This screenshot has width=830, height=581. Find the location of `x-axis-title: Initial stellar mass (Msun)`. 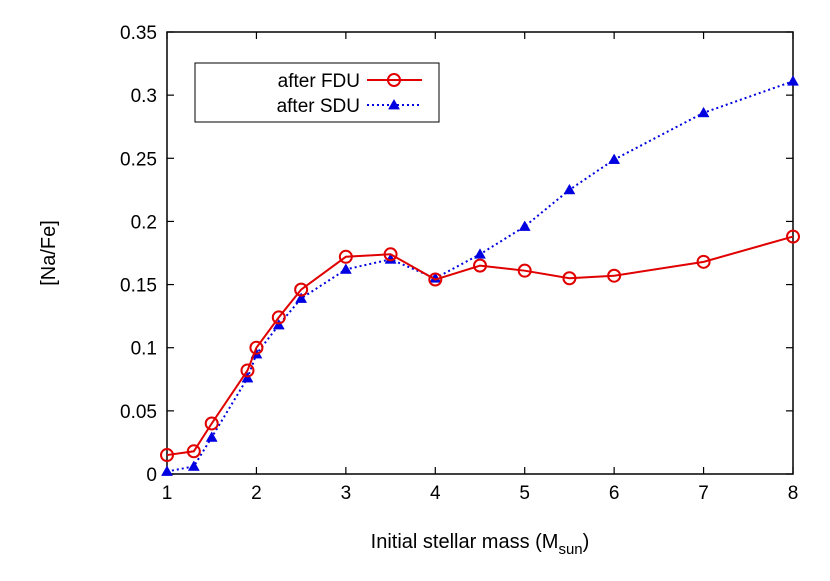

x-axis-title: Initial stellar mass (Msun) is located at coordinates (480, 544).